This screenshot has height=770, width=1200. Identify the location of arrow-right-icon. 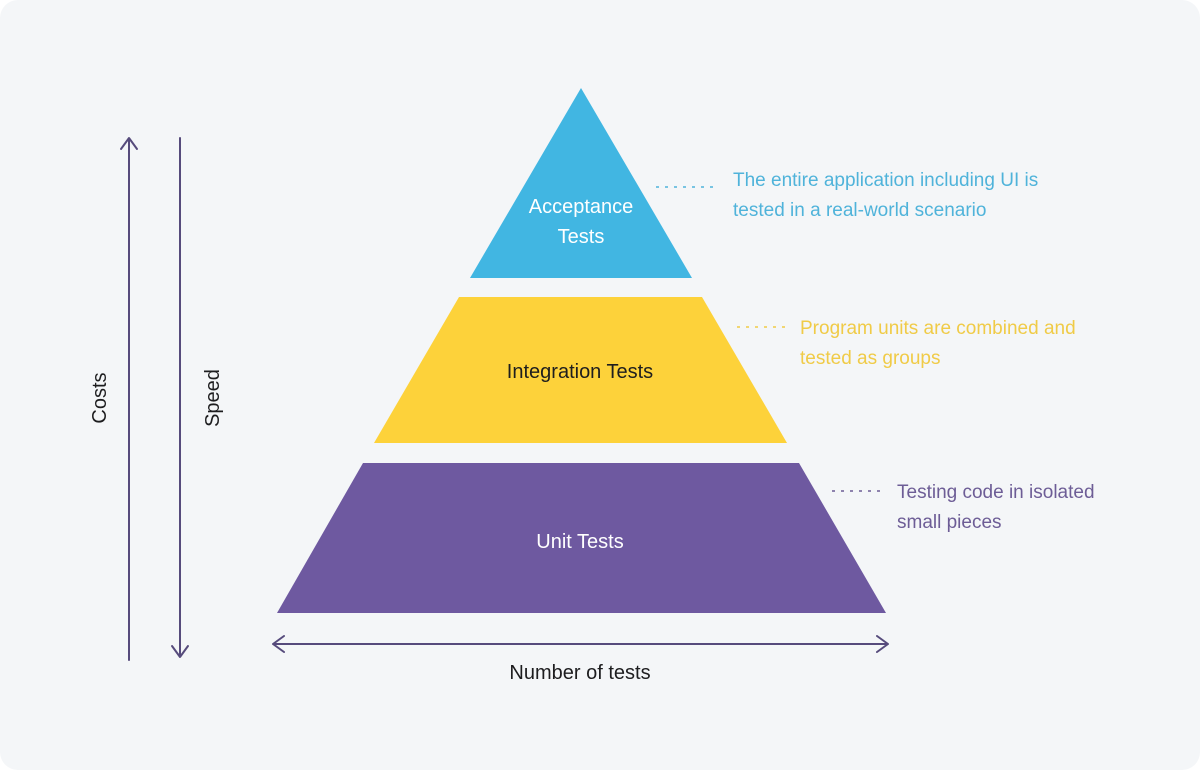
(882, 644).